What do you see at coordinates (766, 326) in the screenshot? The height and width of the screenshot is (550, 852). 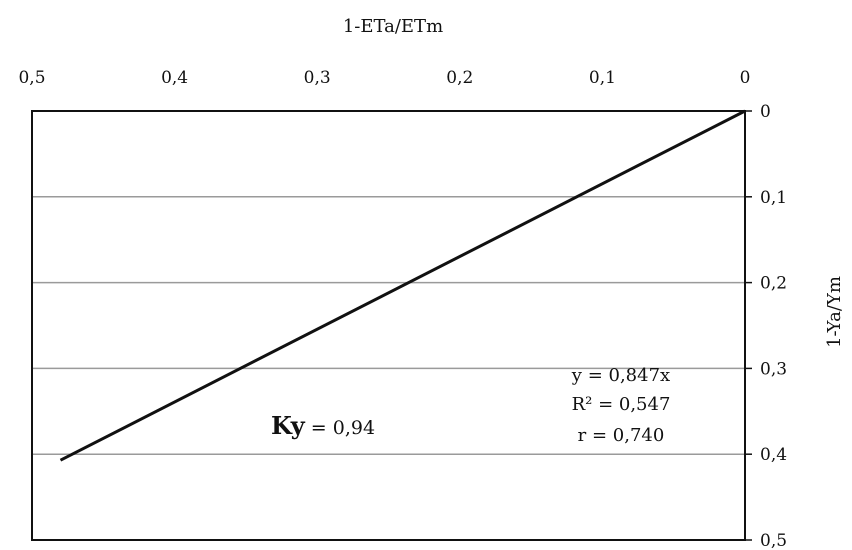 I see `y-axis-ticks: 0 0,1 0,2 0,3 0,4 0,5` at bounding box center [766, 326].